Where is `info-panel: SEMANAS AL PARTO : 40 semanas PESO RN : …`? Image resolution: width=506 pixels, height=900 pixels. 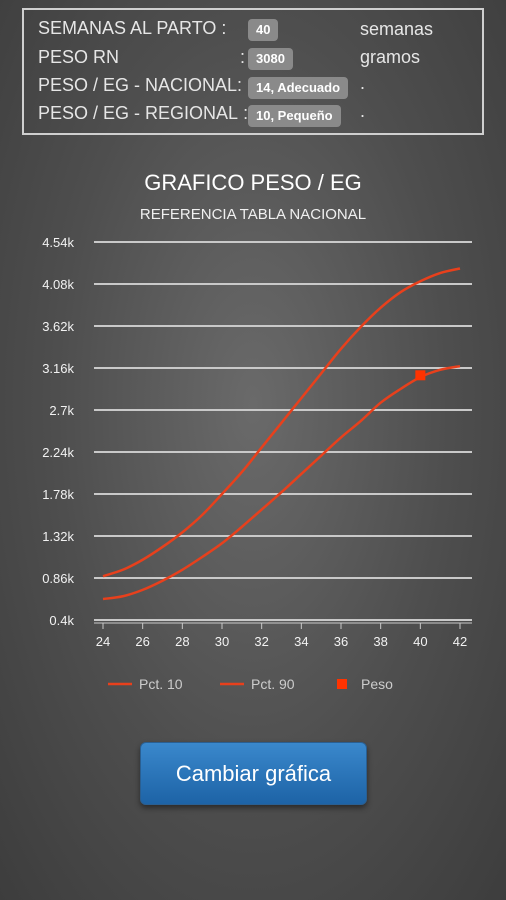
info-panel: SEMANAS AL PARTO : 40 semanas PESO RN : … is located at coordinates (253, 71).